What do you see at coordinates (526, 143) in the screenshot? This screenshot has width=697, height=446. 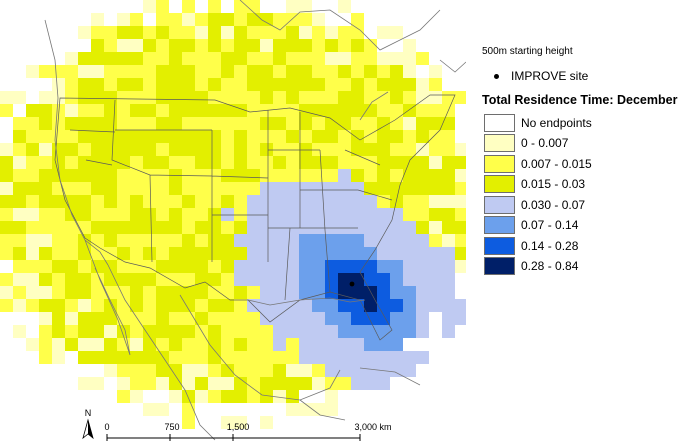 I see `legend-class-1: 0 - 0.007` at bounding box center [526, 143].